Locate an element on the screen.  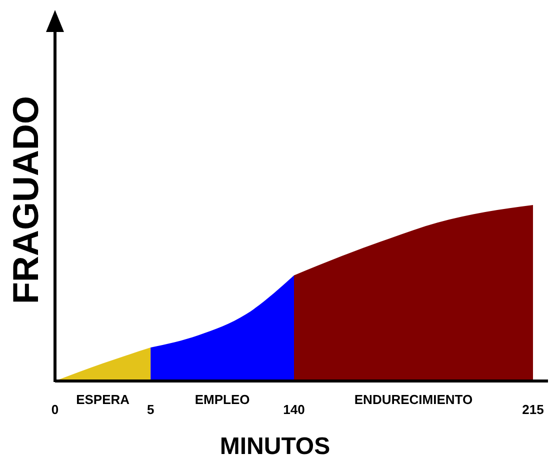
x-tick-label: 5 is located at coordinates (150, 409).